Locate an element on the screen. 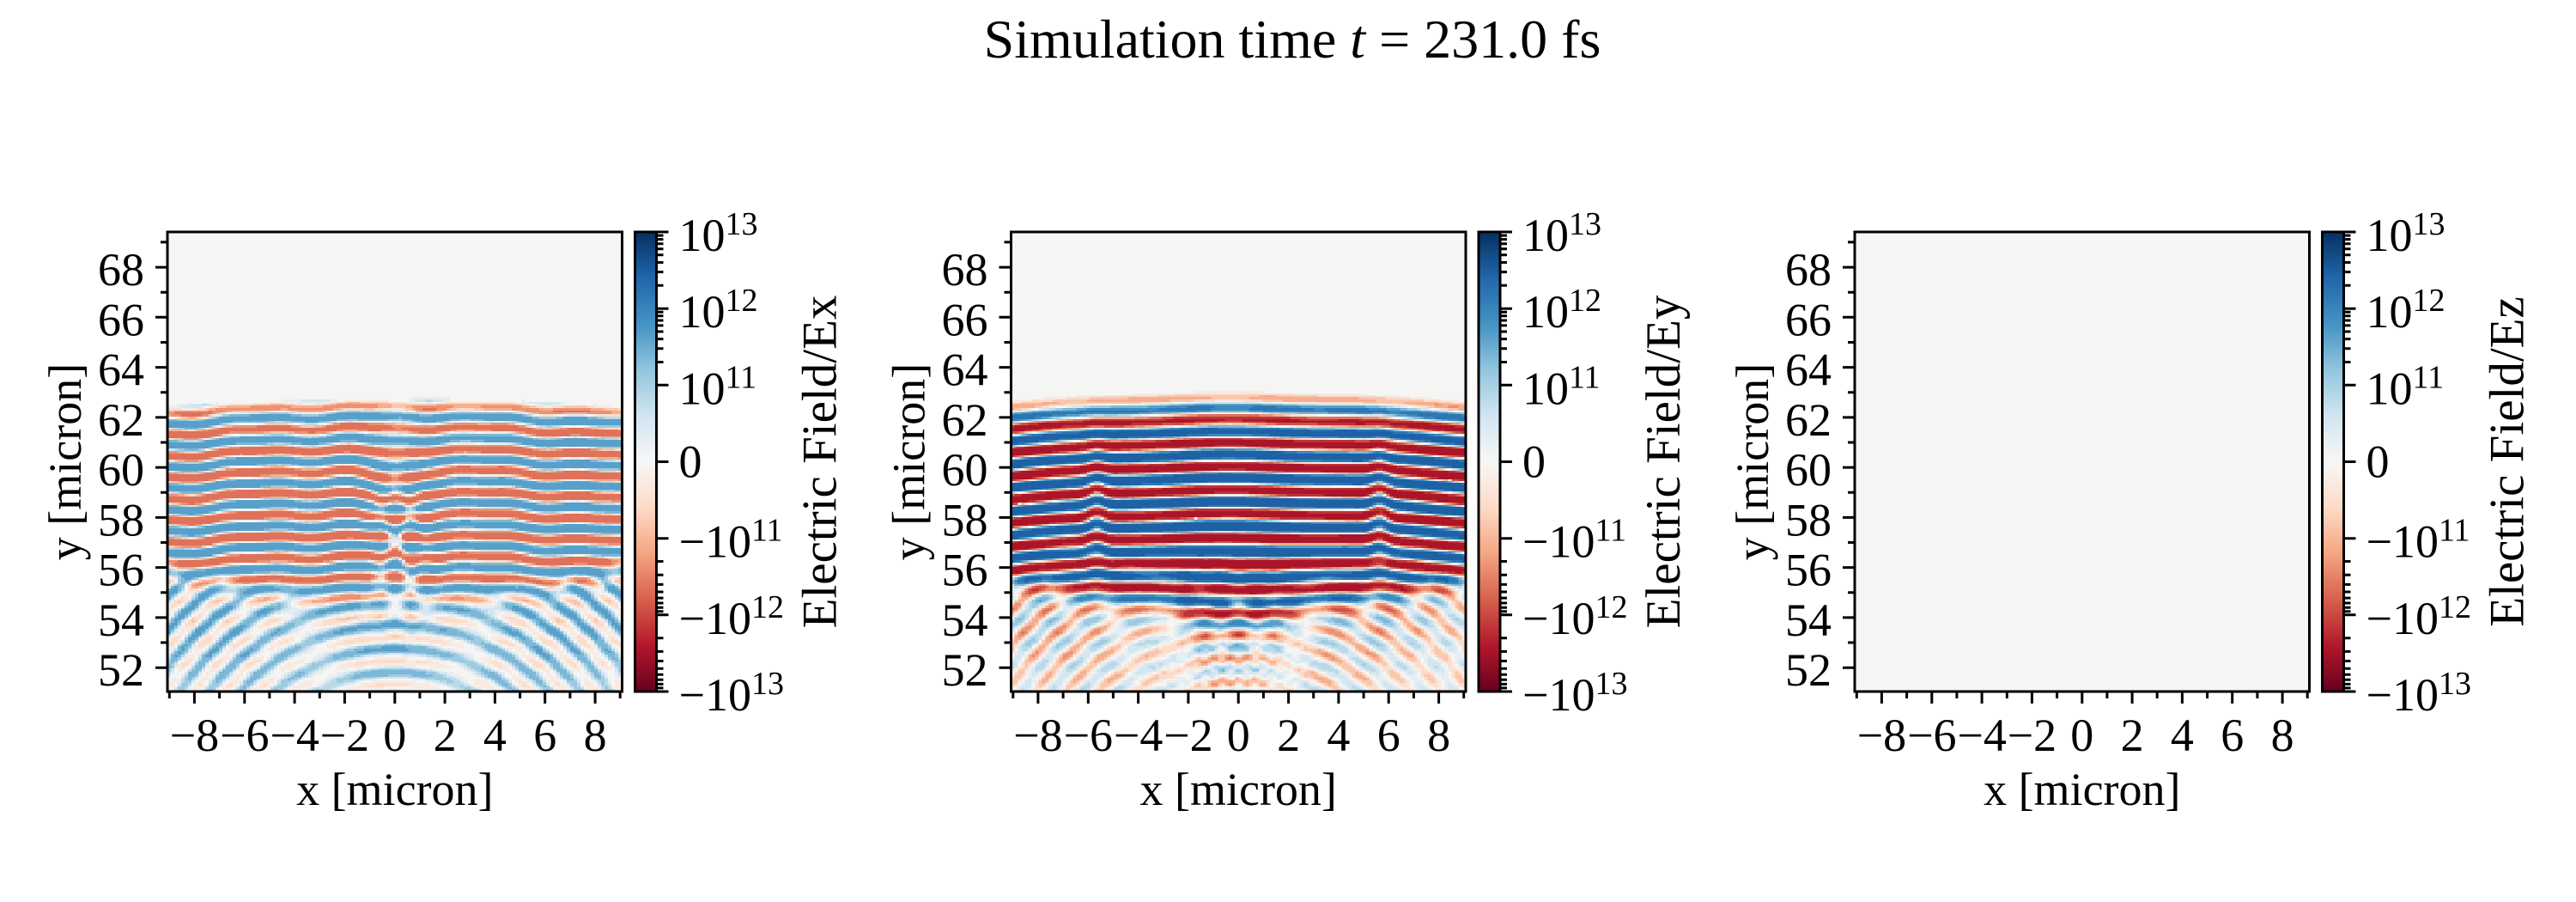  svg-text: Electric Field/Ex is located at coordinates (821, 462).